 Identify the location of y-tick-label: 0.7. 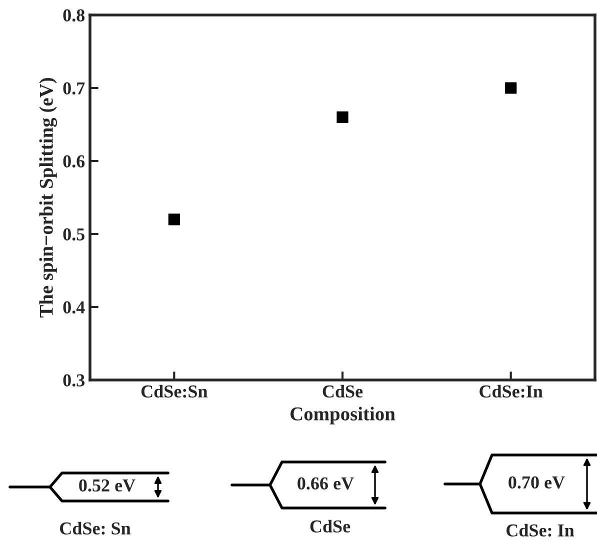
(74, 88).